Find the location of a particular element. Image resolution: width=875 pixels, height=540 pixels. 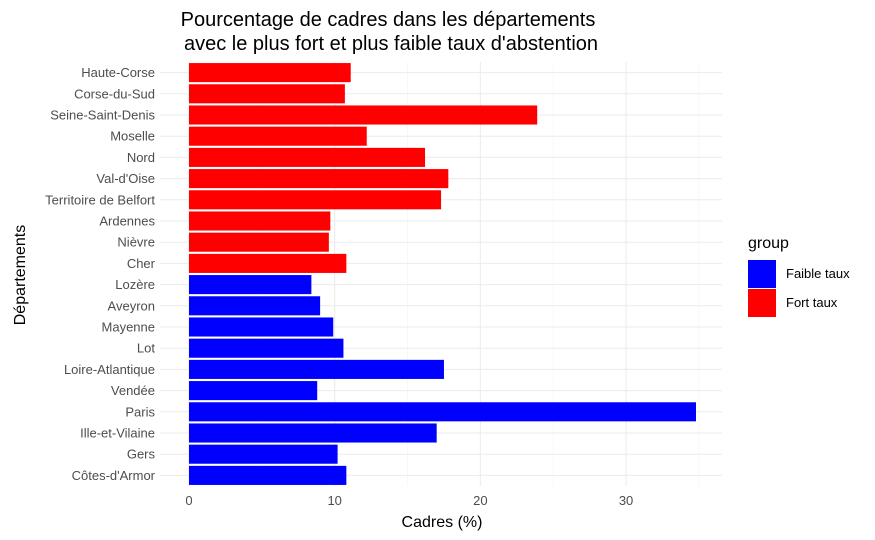

x-tick-label: 20 is located at coordinates (480, 500).